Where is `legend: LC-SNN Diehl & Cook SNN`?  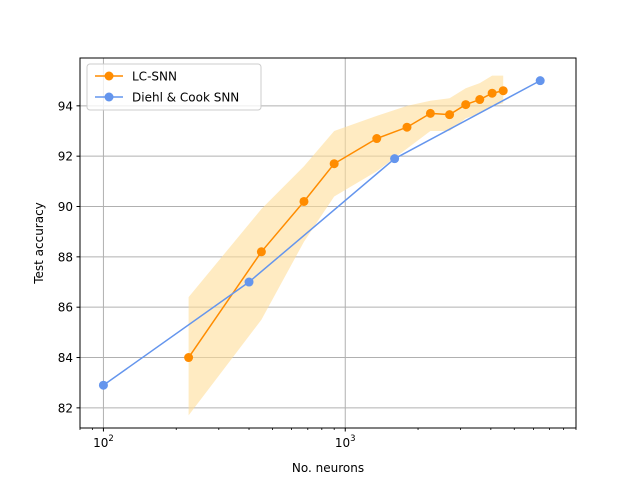 legend: LC-SNN Diehl & Cook SNN is located at coordinates (174, 87).